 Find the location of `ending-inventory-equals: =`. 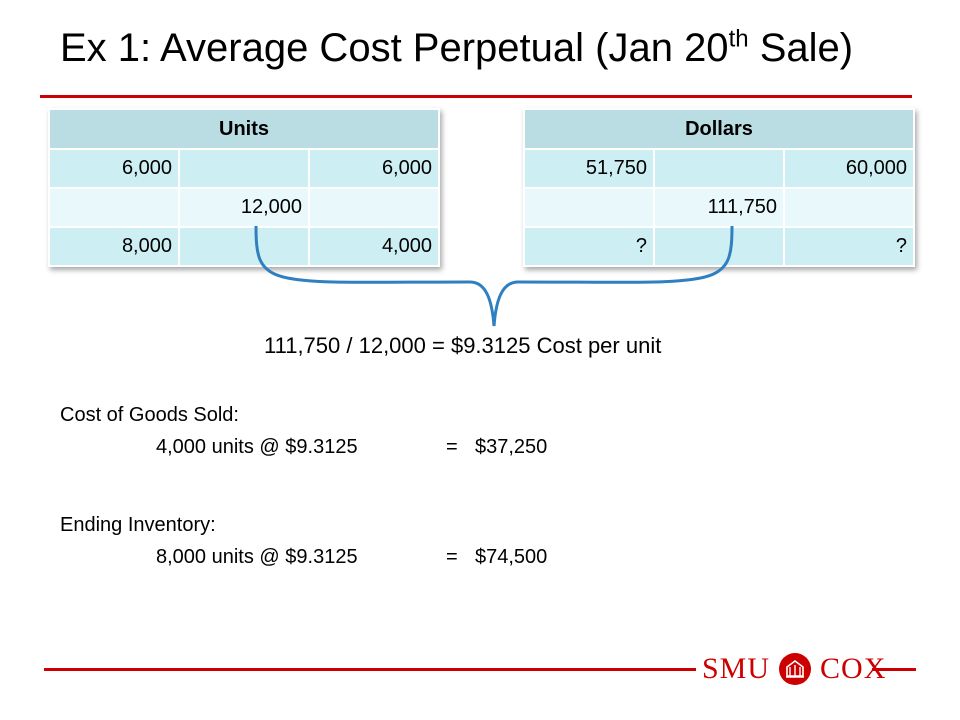

ending-inventory-equals: = is located at coordinates (452, 557).